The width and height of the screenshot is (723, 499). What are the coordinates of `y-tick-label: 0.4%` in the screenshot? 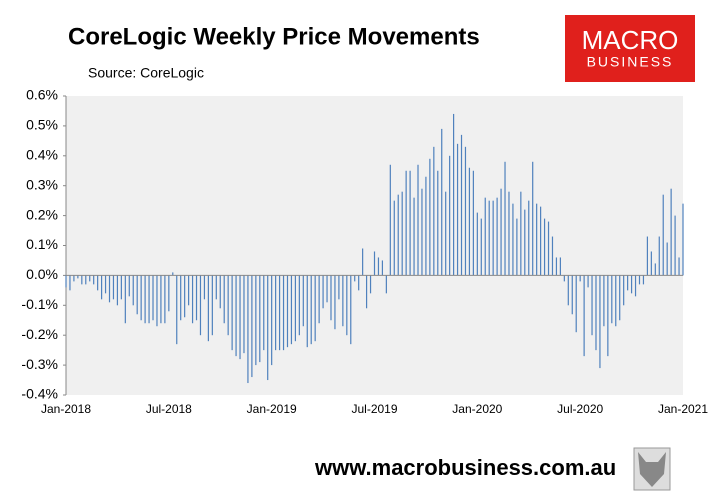 It's located at (42, 155).